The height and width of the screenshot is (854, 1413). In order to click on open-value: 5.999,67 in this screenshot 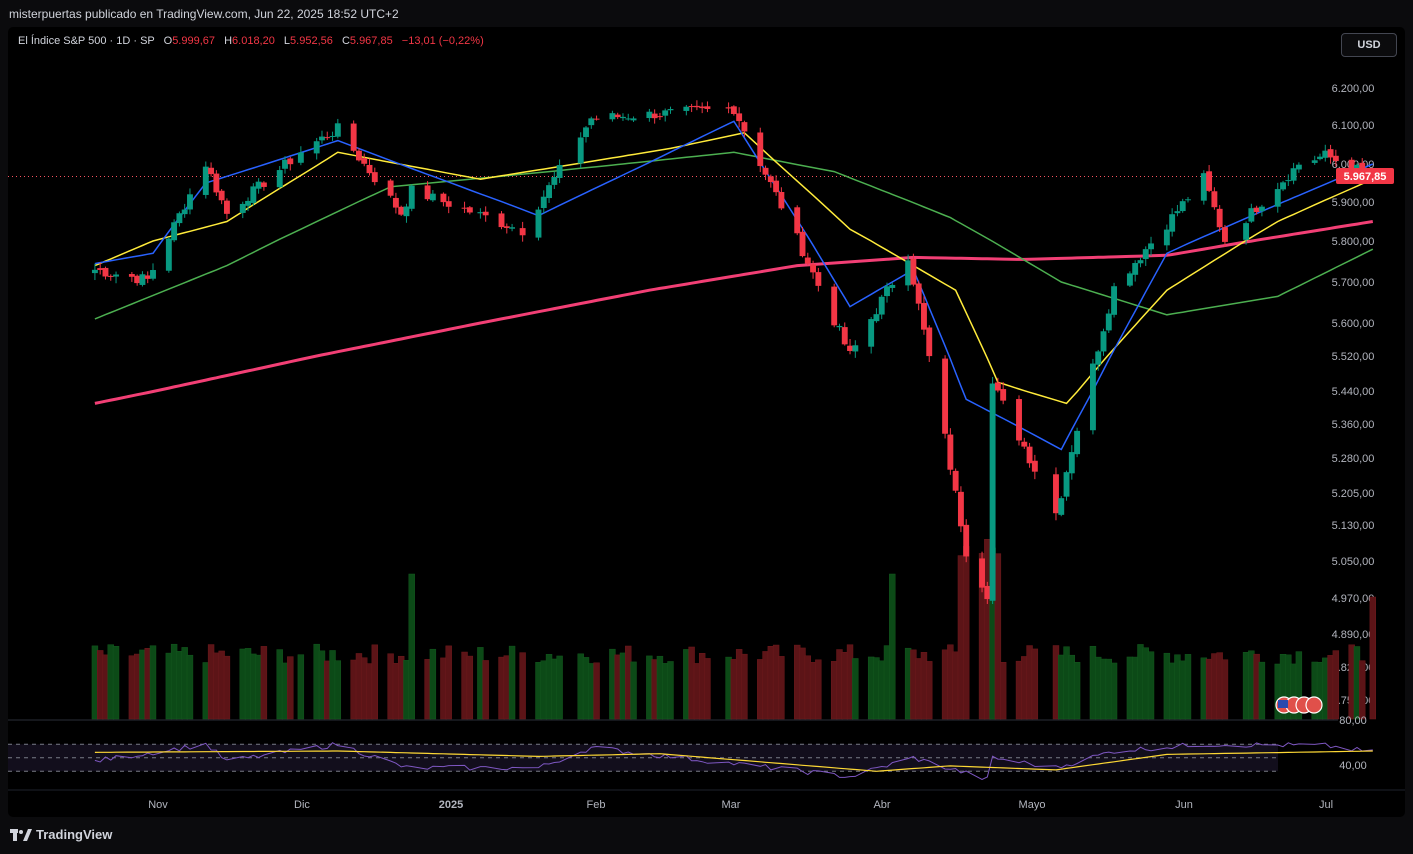, I will do `click(194, 41)`.